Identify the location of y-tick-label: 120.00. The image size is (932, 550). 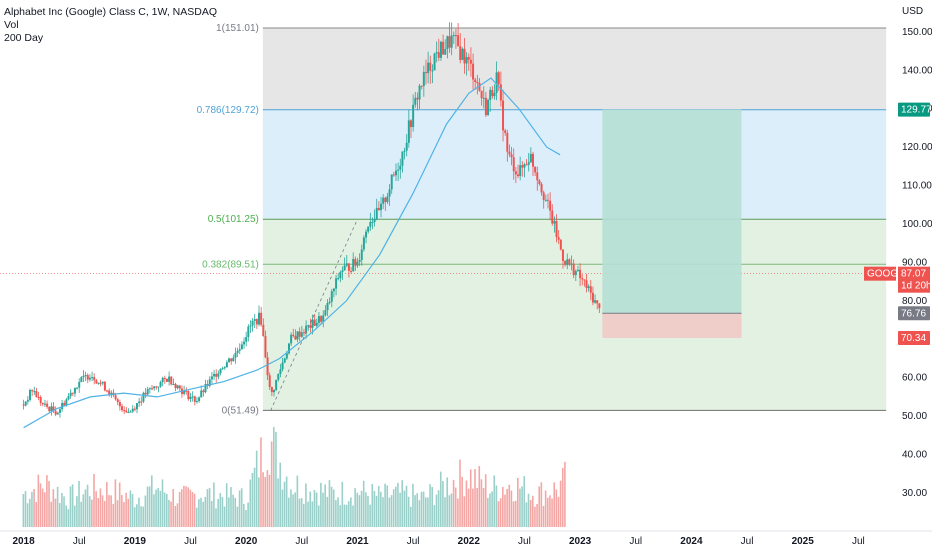
(917, 147).